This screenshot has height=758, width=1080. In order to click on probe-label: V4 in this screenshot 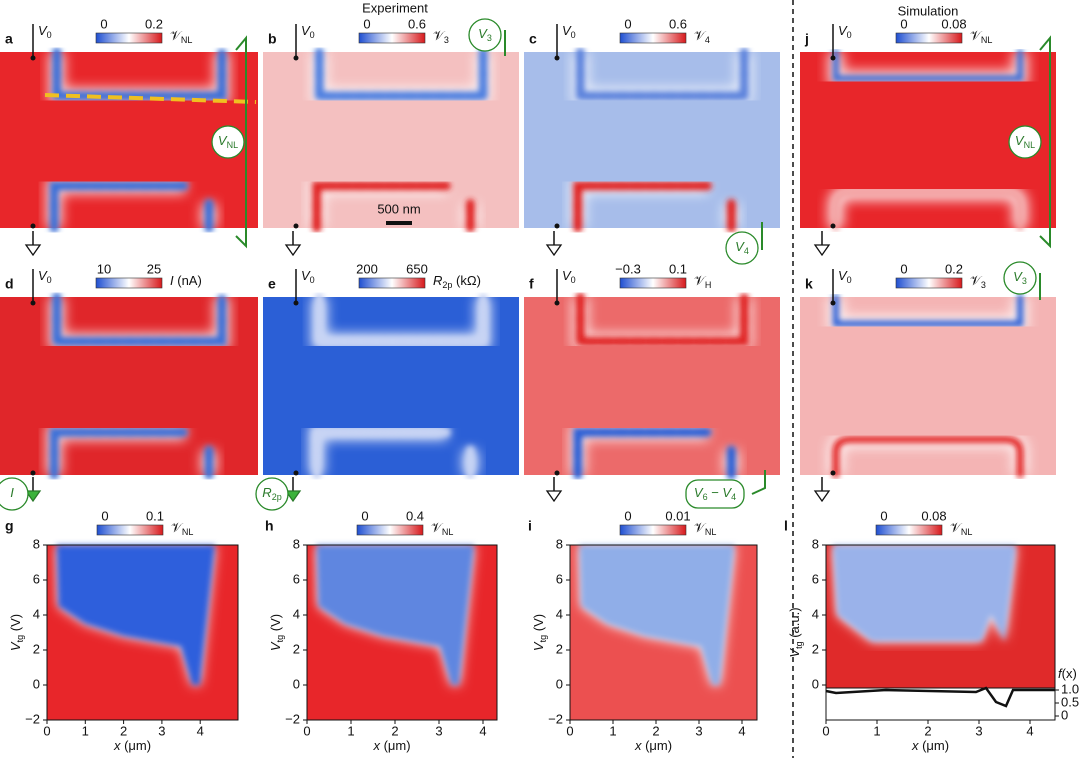, I will do `click(742, 247)`.